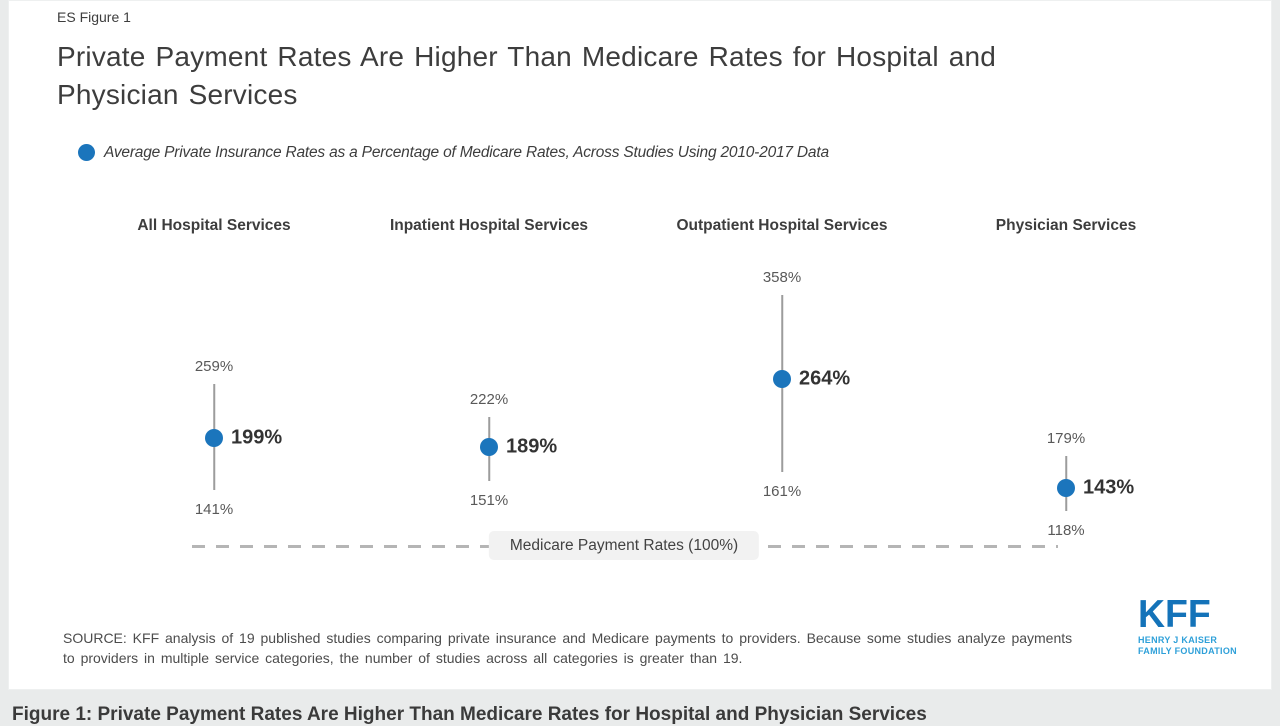 The image size is (1280, 726). I want to click on high-value-label: 179%, so click(1066, 438).